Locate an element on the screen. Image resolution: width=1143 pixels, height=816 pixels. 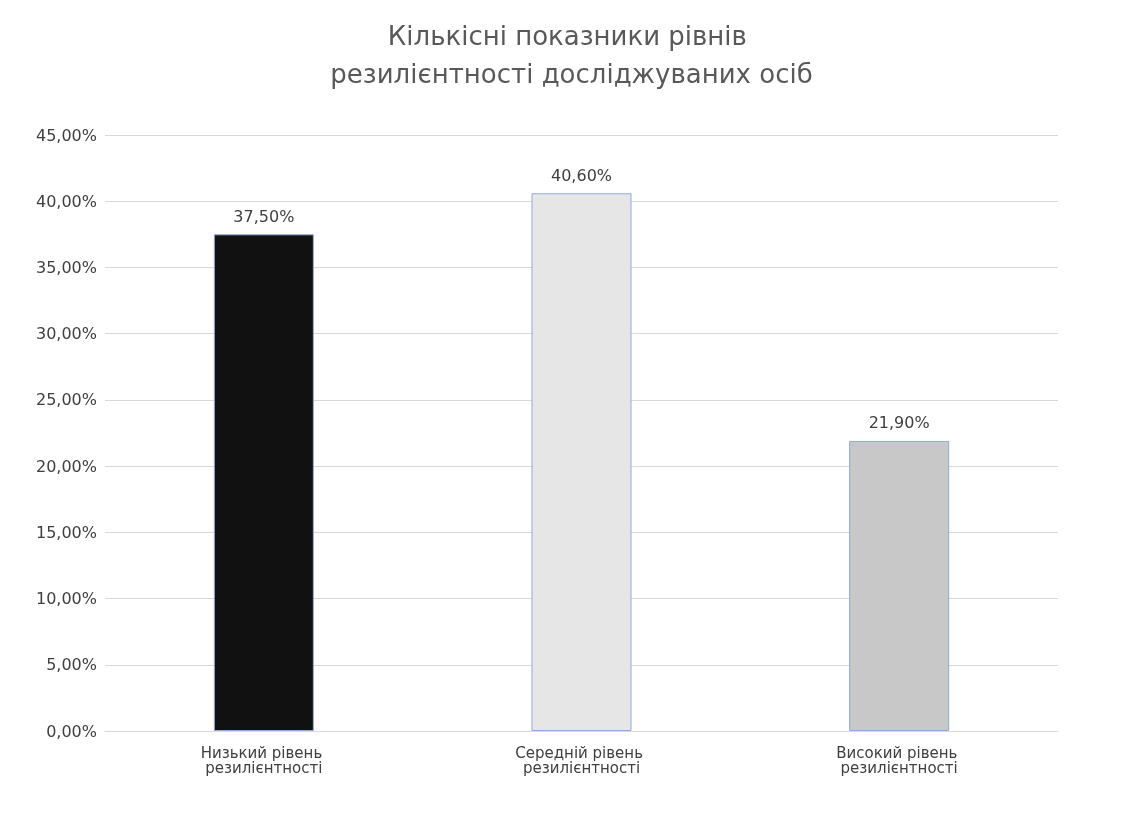
y-tick-label: 15,00% is located at coordinates (66, 532).